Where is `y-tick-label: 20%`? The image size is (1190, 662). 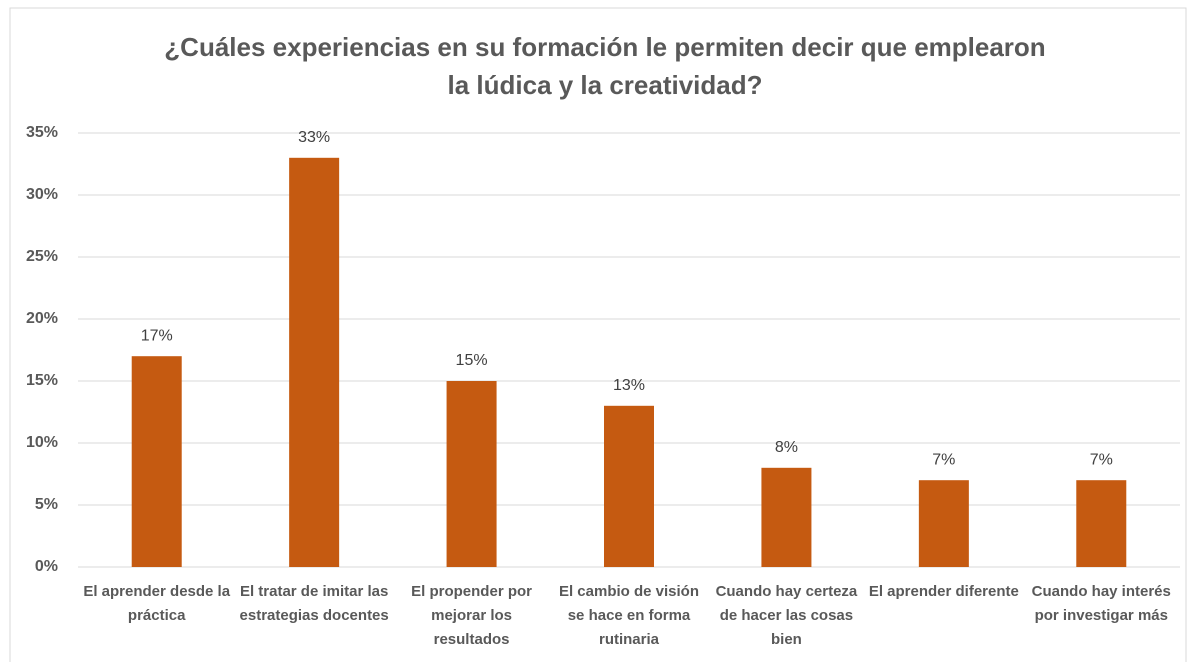
y-tick-label: 20% is located at coordinates (42, 318).